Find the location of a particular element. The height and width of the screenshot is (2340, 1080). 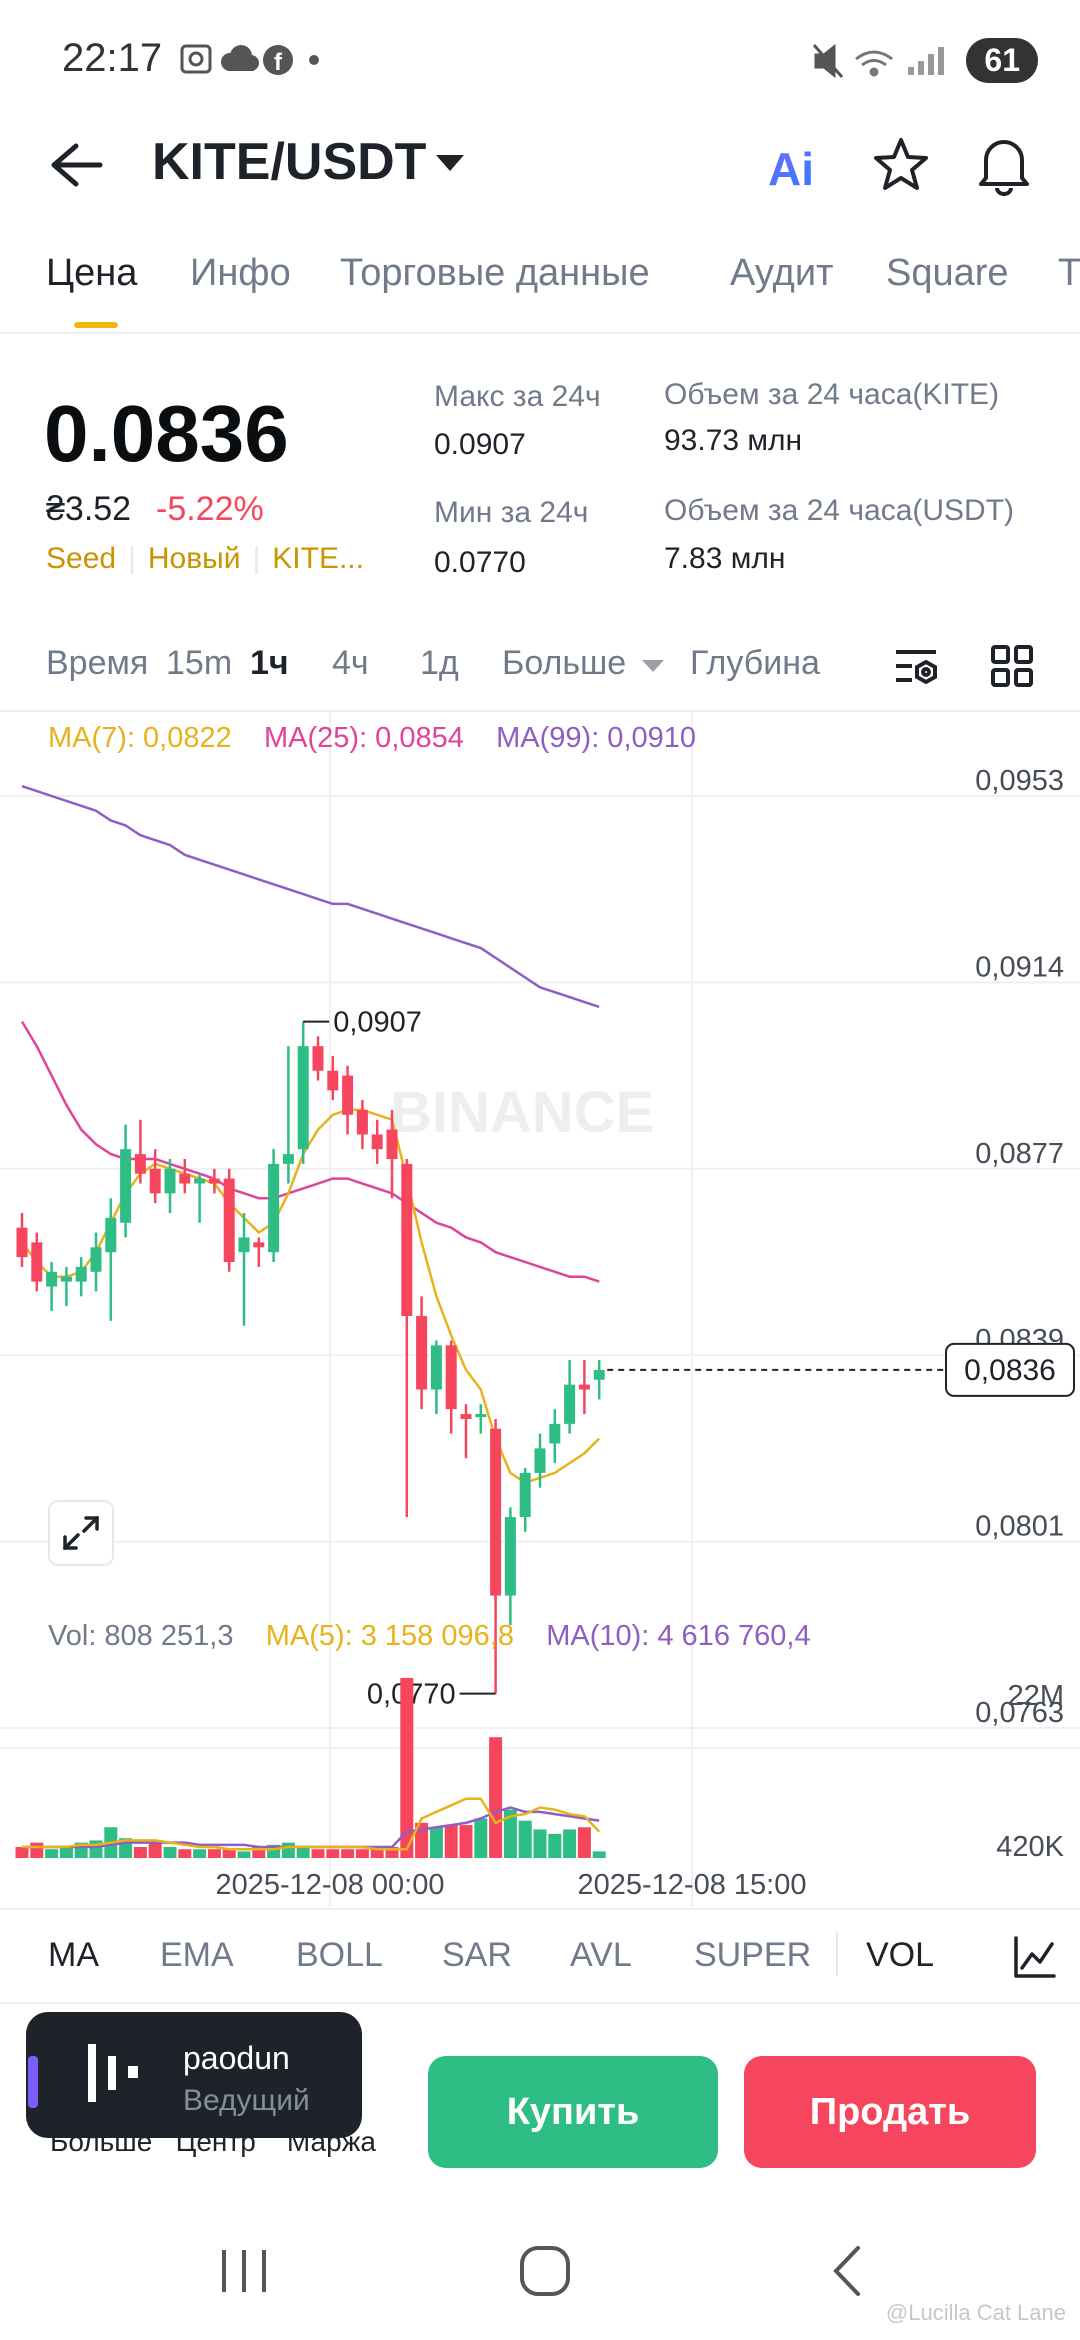

cloud-icon is located at coordinates (240, 58).